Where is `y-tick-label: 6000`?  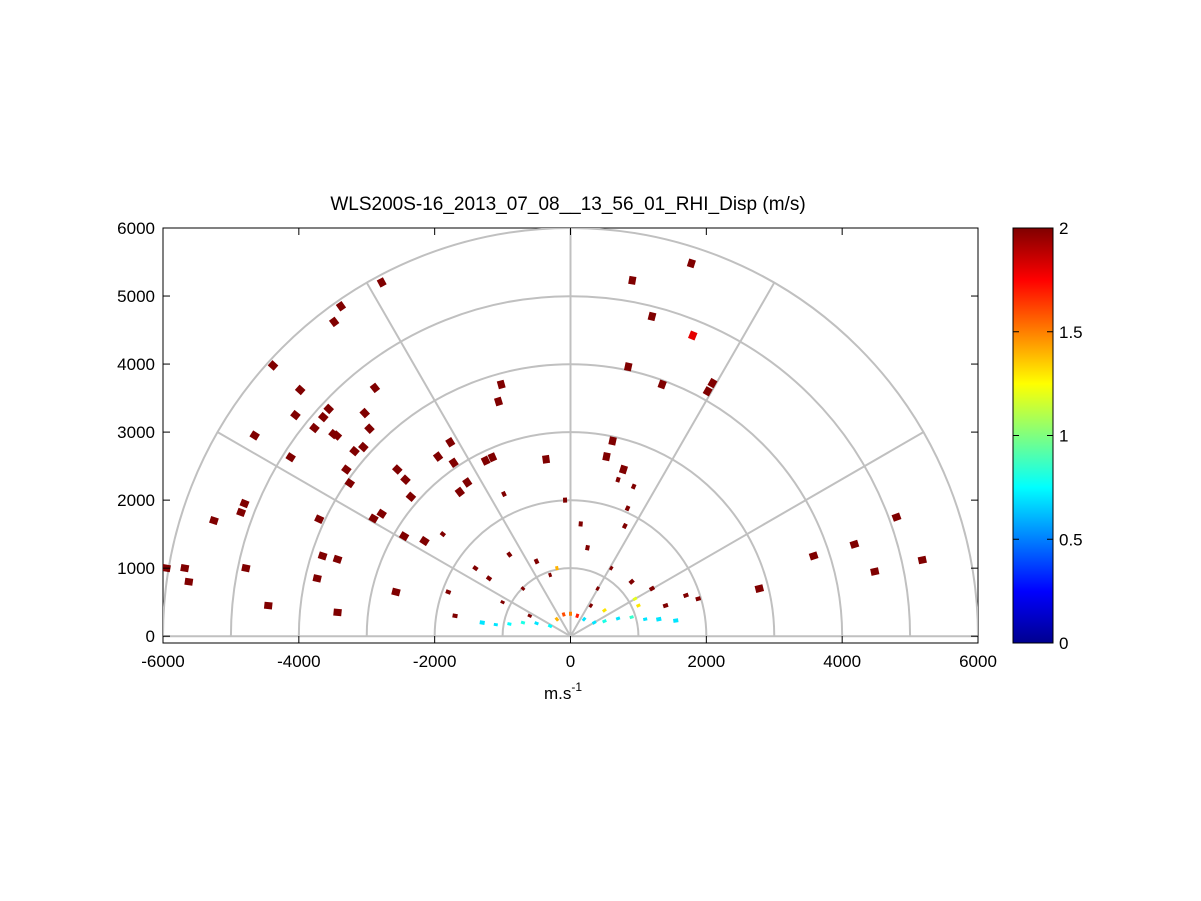
y-tick-label: 6000 is located at coordinates (136, 228).